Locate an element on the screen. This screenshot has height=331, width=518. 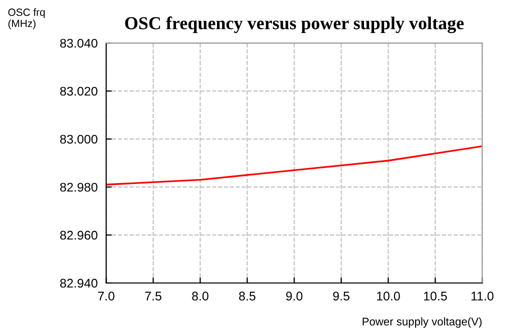
y-tick-label: 82.960 is located at coordinates (79, 235).